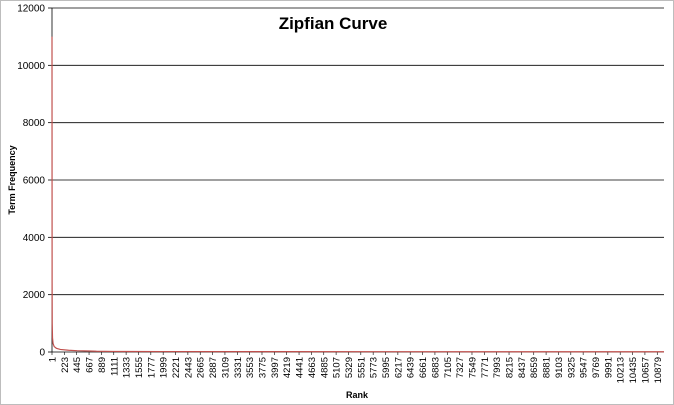  Describe the element at coordinates (460, 367) in the screenshot. I see `x-tick-label-7327: 7327` at that location.